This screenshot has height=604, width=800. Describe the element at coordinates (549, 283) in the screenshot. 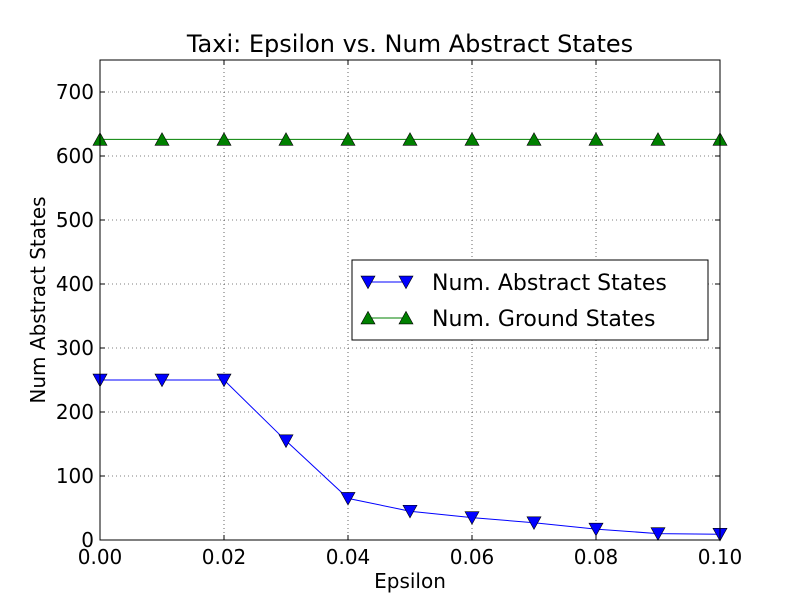

I see `legend-label: Num. Abstract States` at that location.